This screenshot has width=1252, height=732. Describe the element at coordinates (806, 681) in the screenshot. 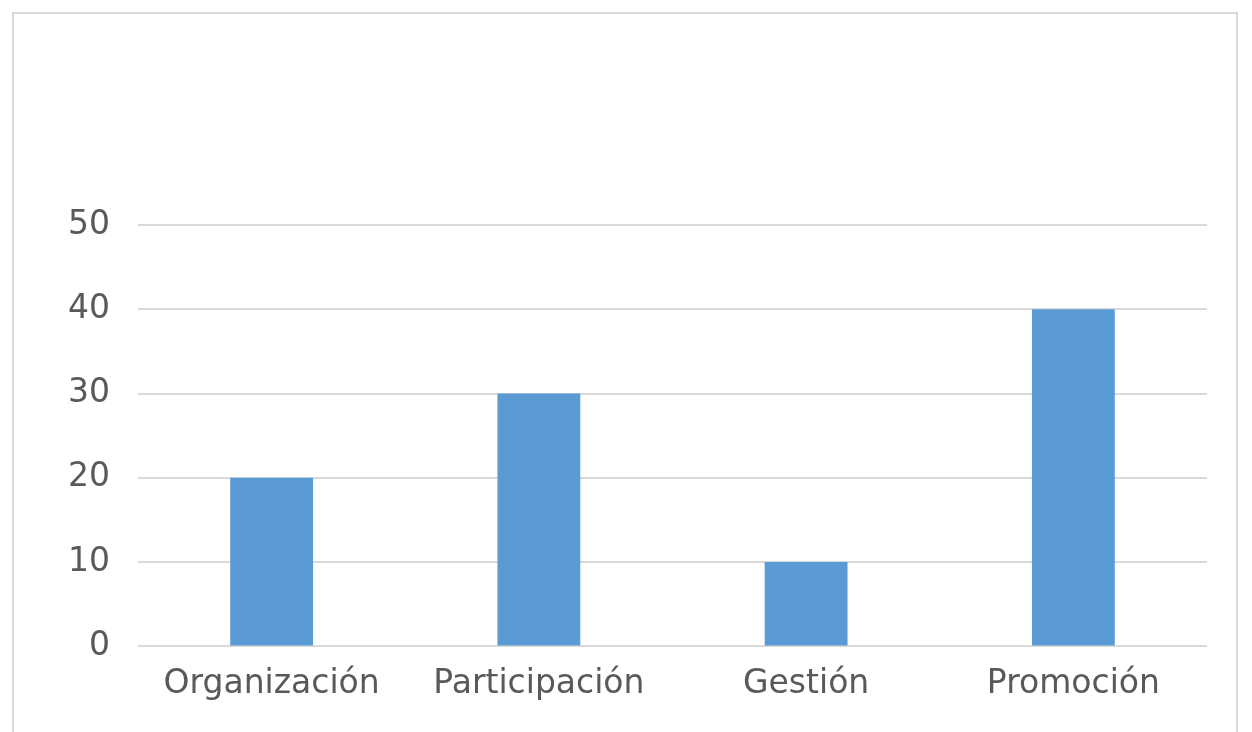

I see `x-tick-label: Gestión` at that location.